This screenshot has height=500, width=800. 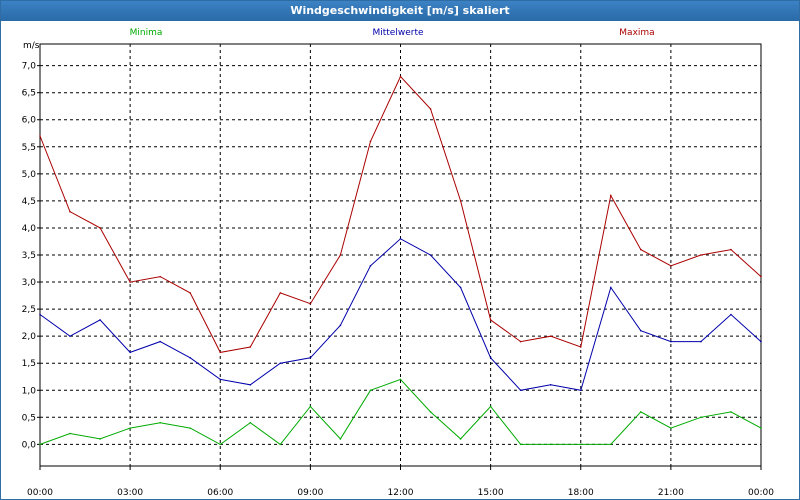 What do you see at coordinates (29, 175) in the screenshot?
I see `y-tick-label: 5,0` at bounding box center [29, 175].